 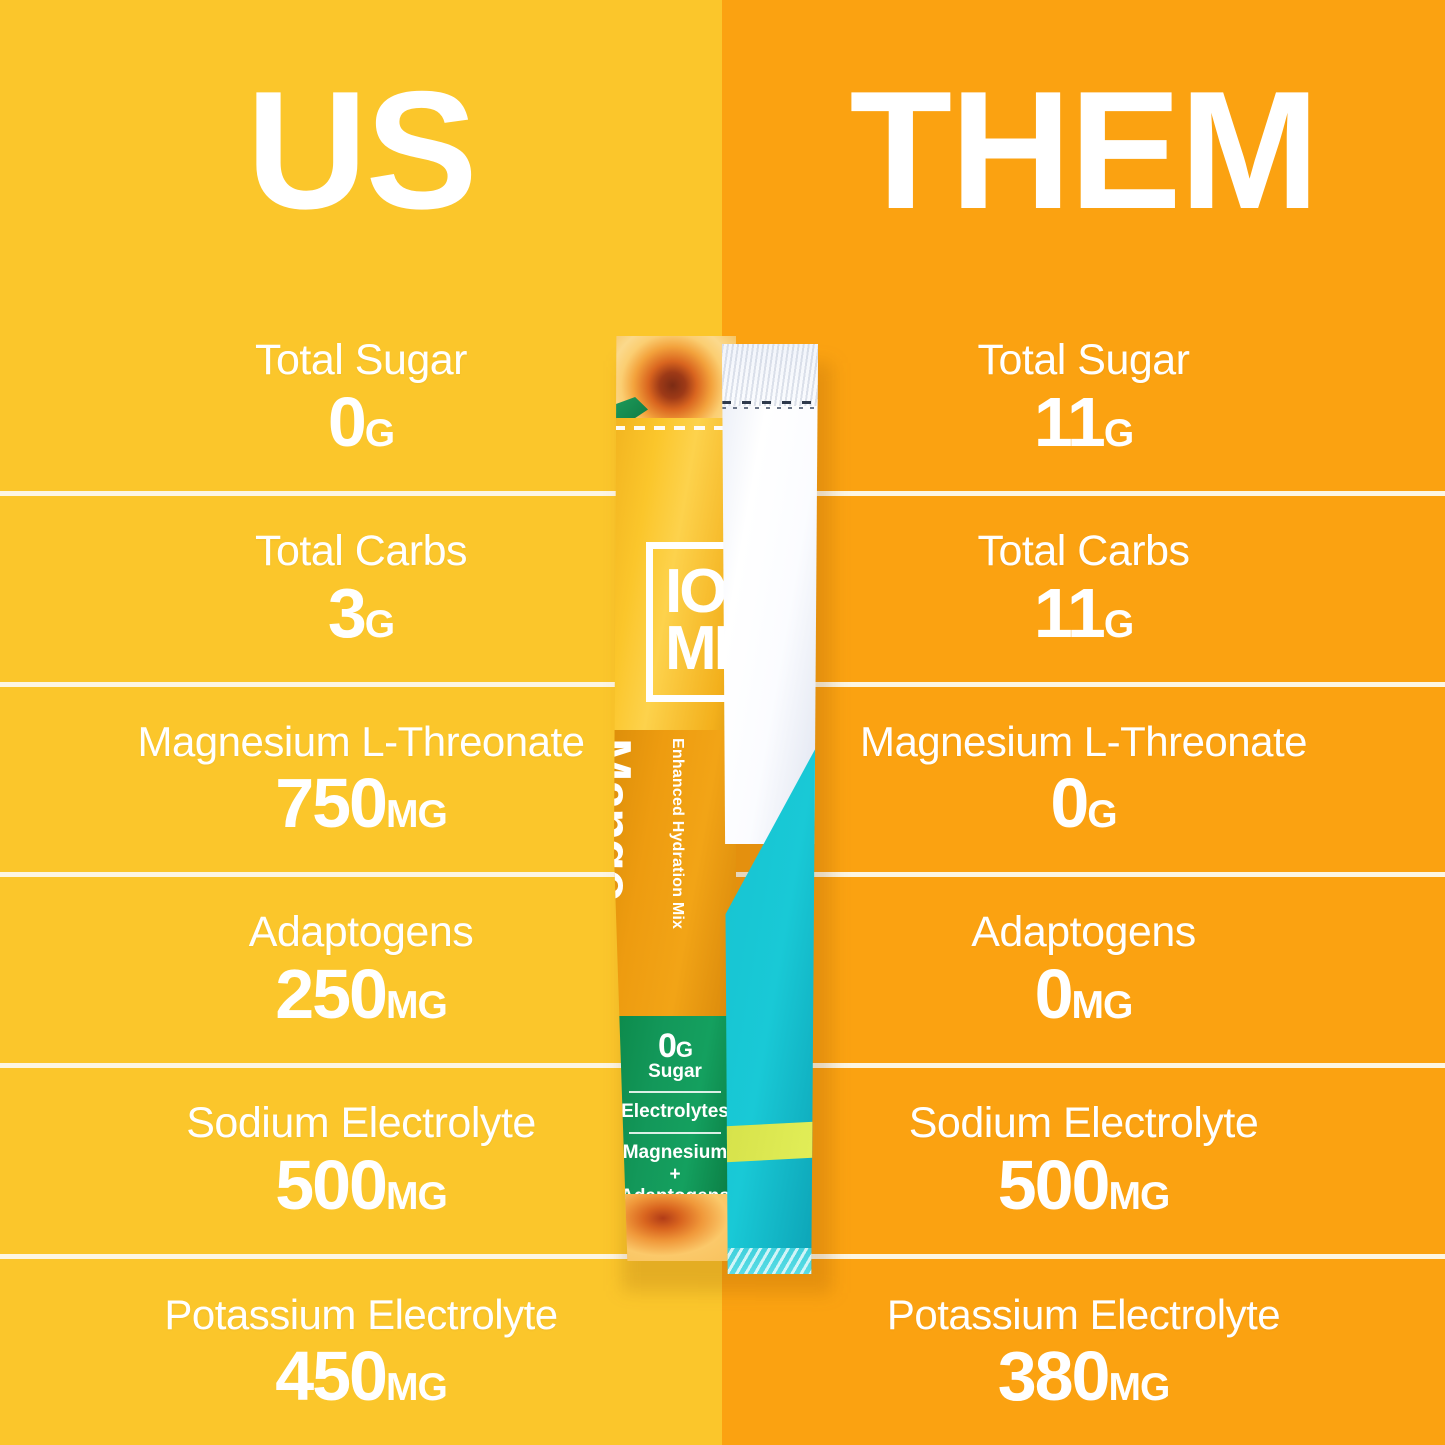 I want to click on packet-sugar-unit: G, so click(x=684, y=1049).